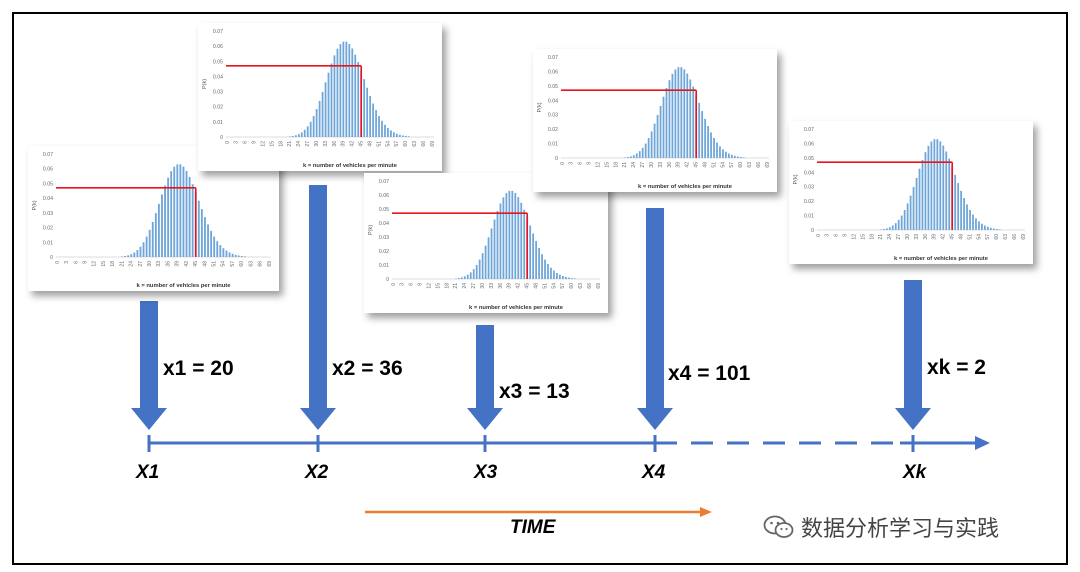 The image size is (1080, 572). What do you see at coordinates (397, 144) in the screenshot?
I see `x-tick-label: 57` at bounding box center [397, 144].